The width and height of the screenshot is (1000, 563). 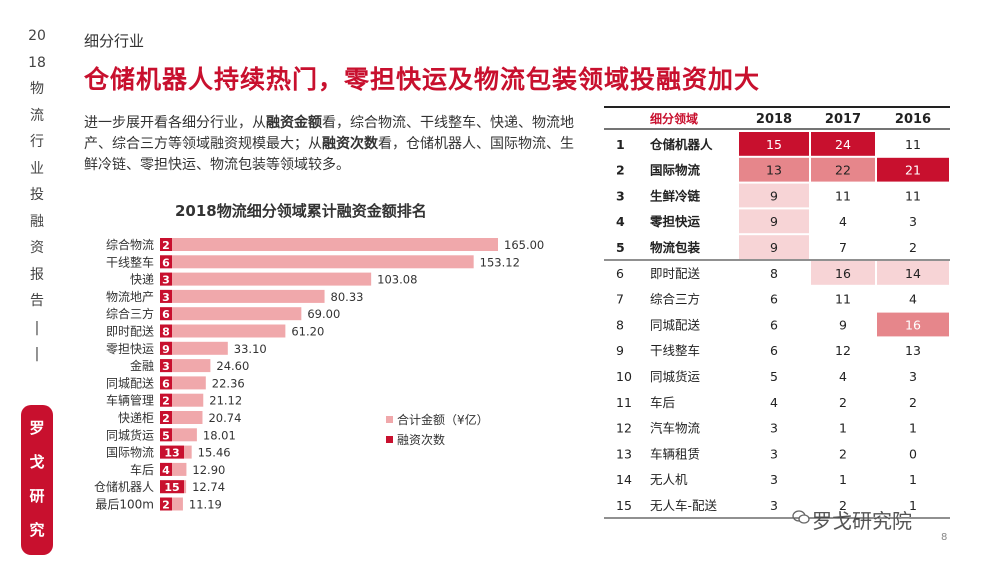 What do you see at coordinates (142, 469) in the screenshot?
I see `category-label: 车后` at bounding box center [142, 469].